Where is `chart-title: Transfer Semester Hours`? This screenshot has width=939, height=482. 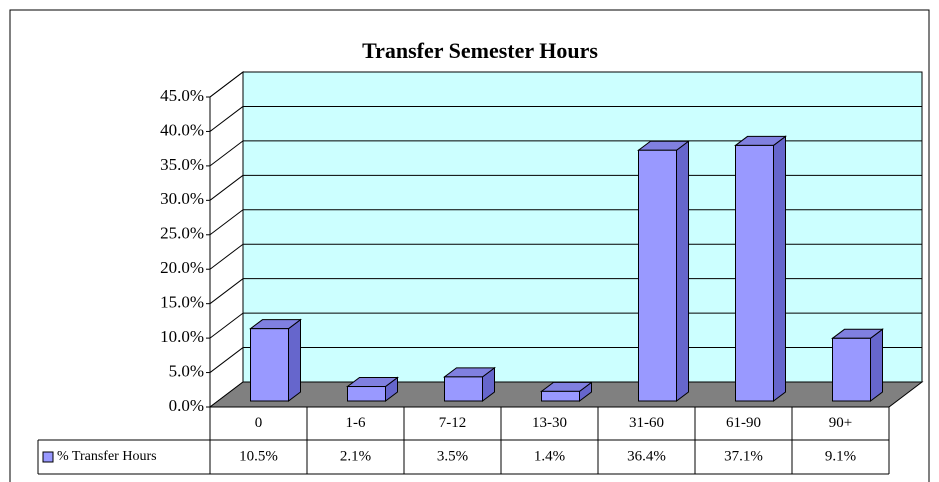 chart-title: Transfer Semester Hours is located at coordinates (480, 50).